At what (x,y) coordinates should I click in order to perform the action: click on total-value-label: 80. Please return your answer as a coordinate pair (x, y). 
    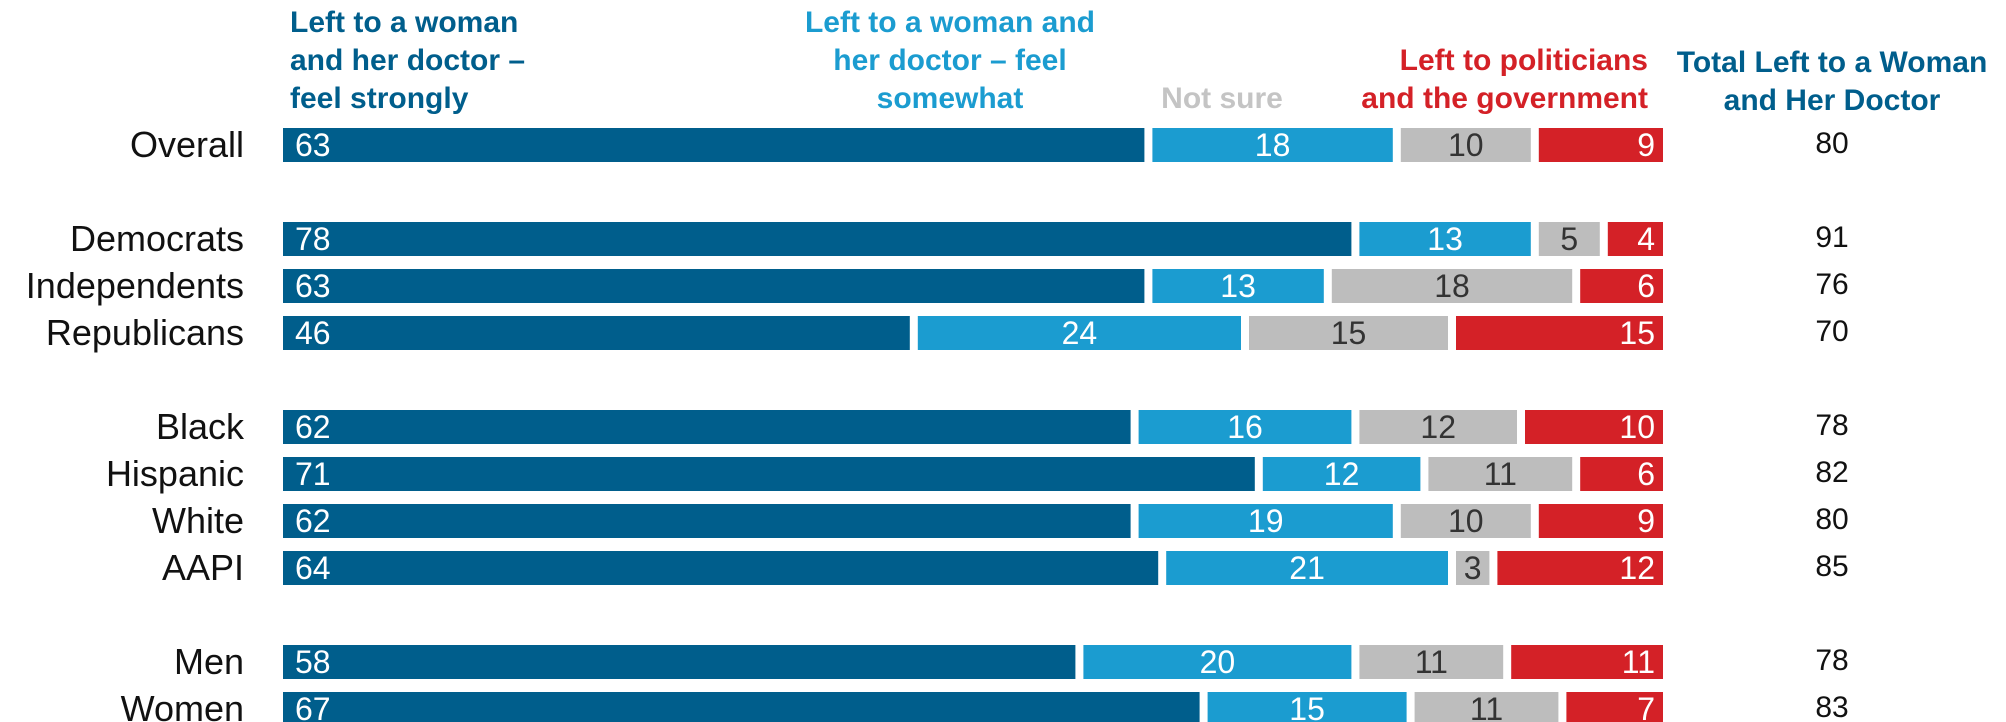
    Looking at the image, I should click on (1831, 519).